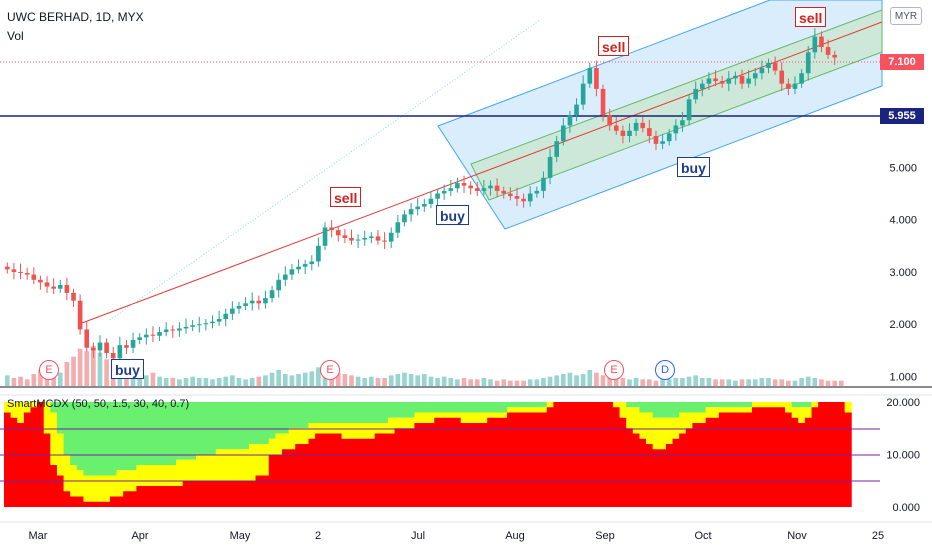 The width and height of the screenshot is (932, 550). Describe the element at coordinates (452, 215) in the screenshot. I see `buy-signal-label: buy` at that location.